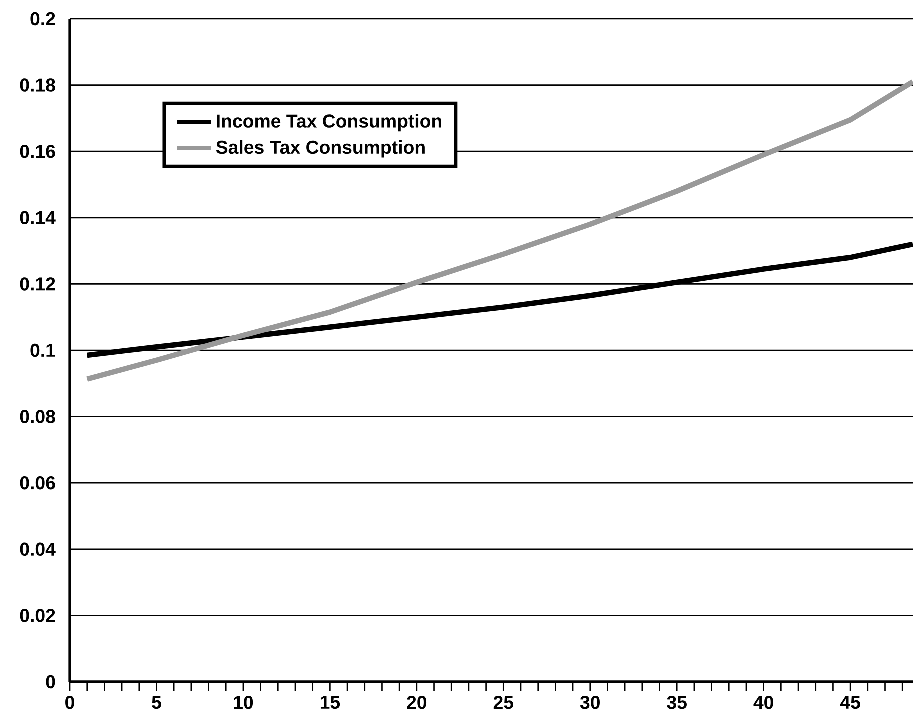  I want to click on y-tick-label: 0.06, so click(38, 483).